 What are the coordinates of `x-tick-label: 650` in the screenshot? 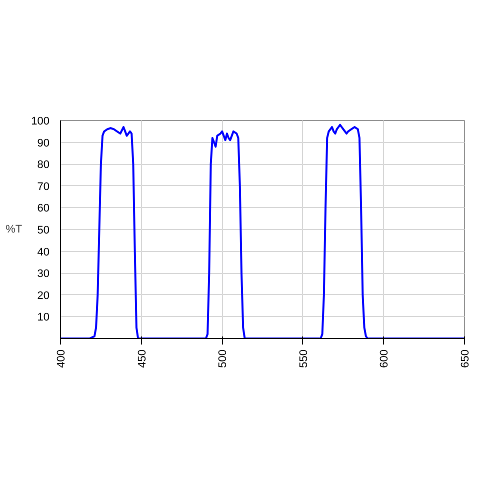 It's located at (466, 358).